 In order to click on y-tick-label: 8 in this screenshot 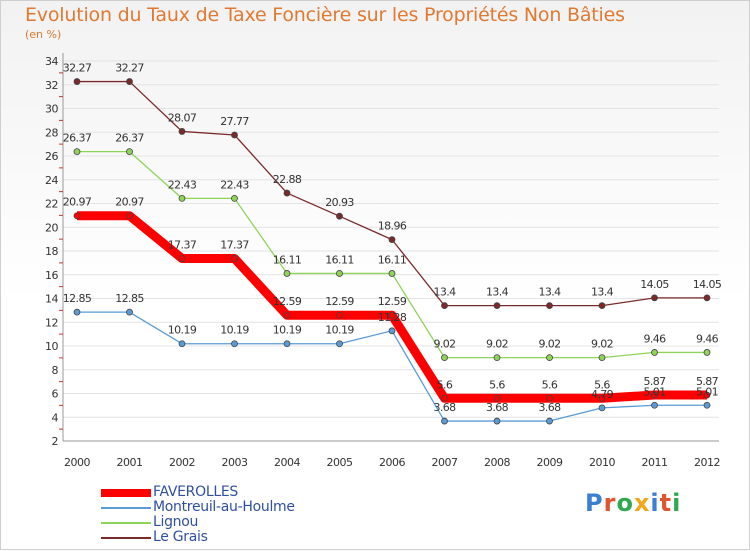, I will do `click(55, 370)`.